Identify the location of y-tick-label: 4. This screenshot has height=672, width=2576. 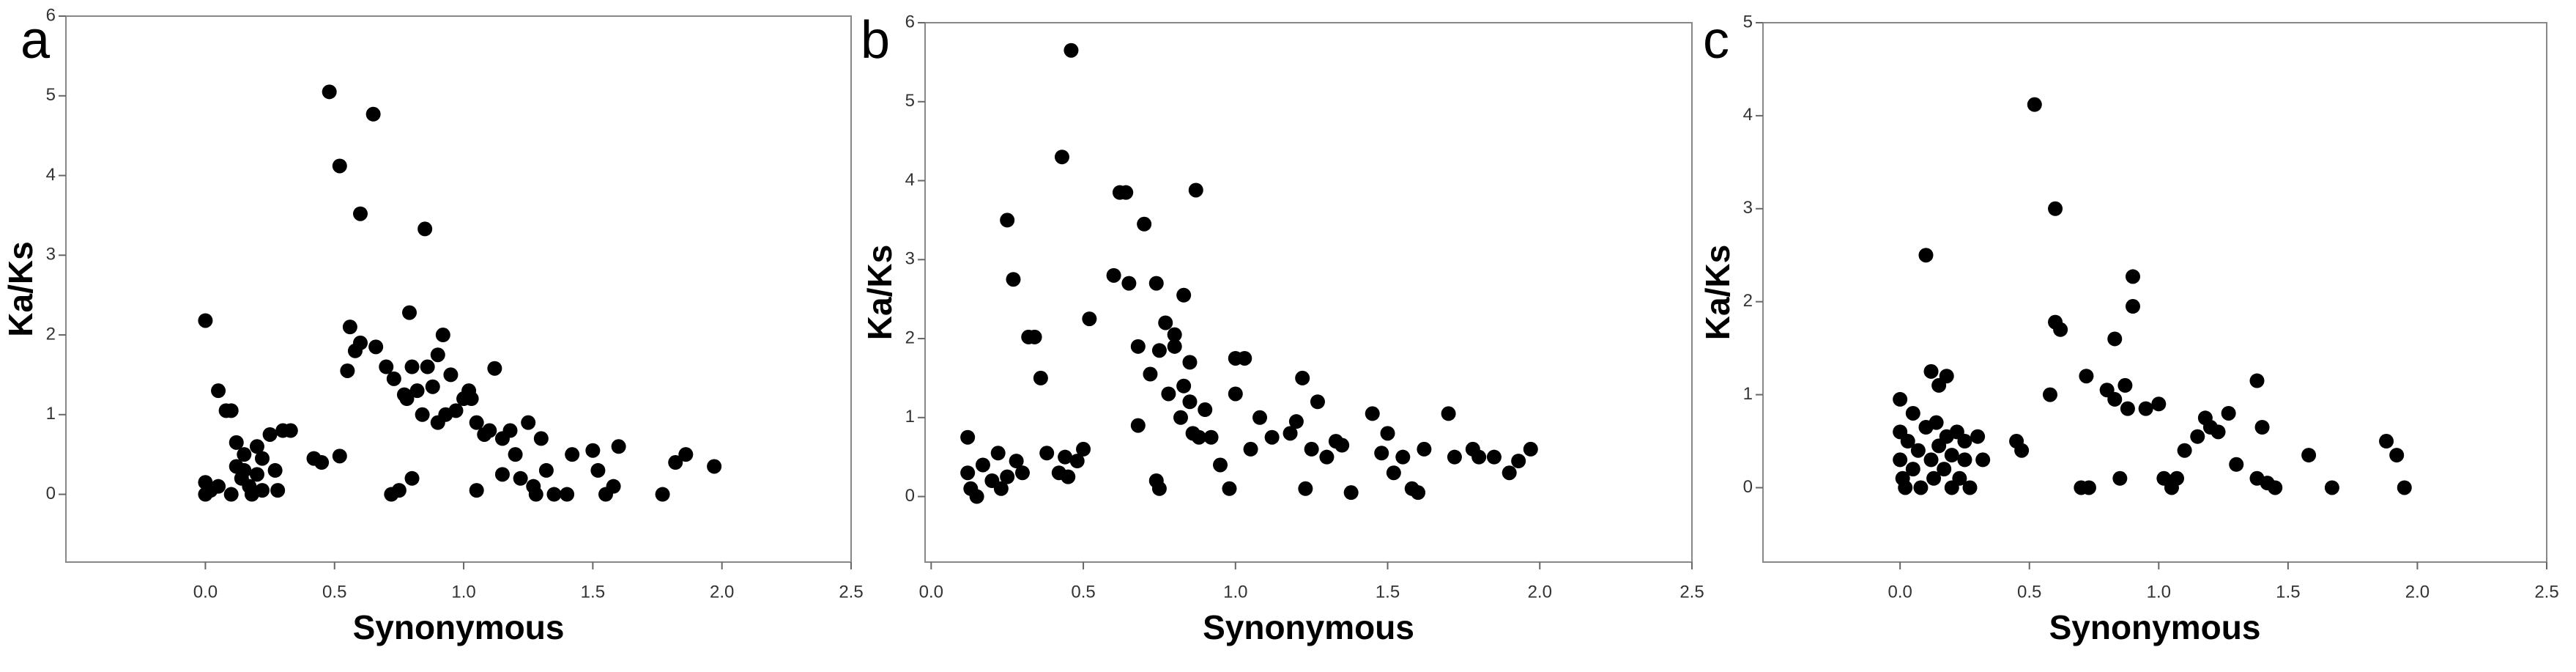
(1748, 115).